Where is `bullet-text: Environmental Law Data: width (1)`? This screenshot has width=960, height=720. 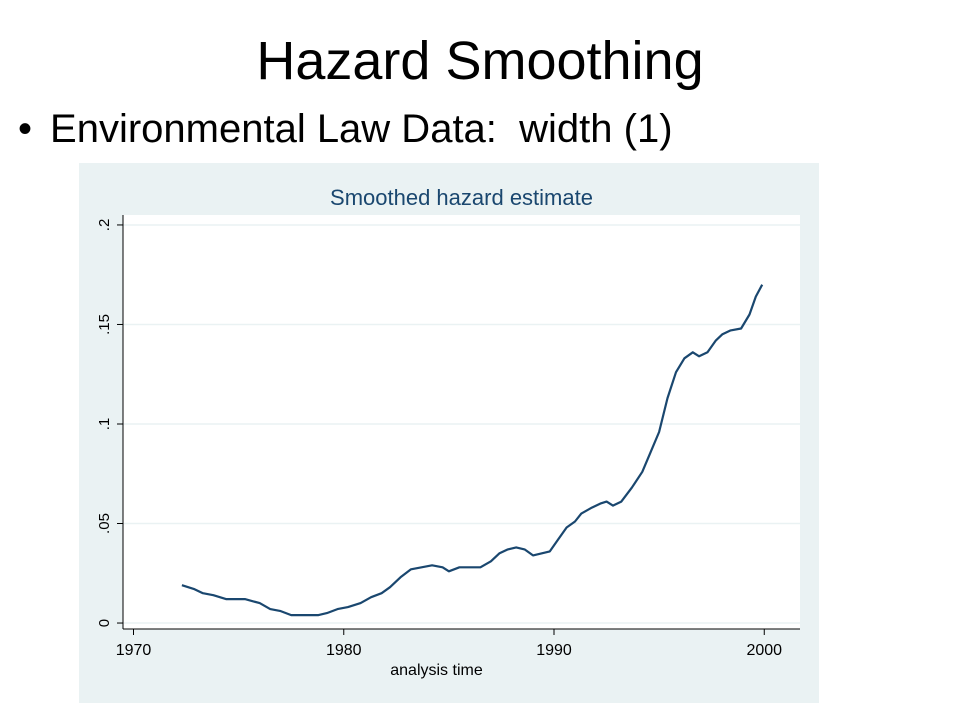
bullet-text: Environmental Law Data: width (1) is located at coordinates (361, 129).